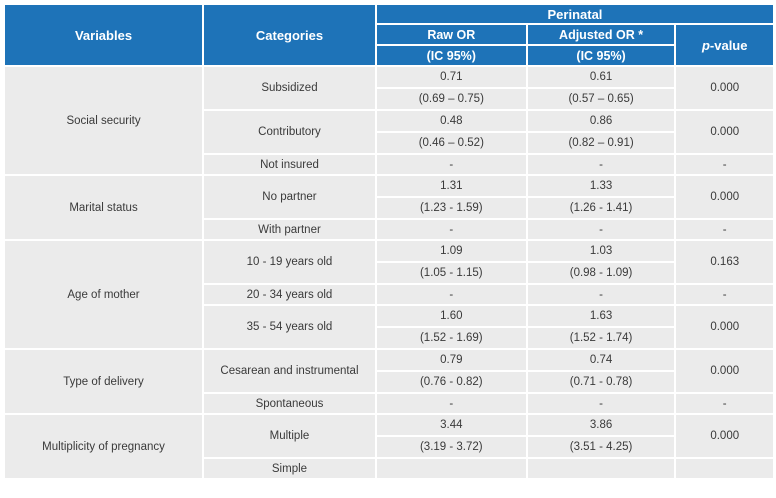 The width and height of the screenshot is (776, 498). Describe the element at coordinates (451, 468) in the screenshot. I see `raw-or-cell` at that location.